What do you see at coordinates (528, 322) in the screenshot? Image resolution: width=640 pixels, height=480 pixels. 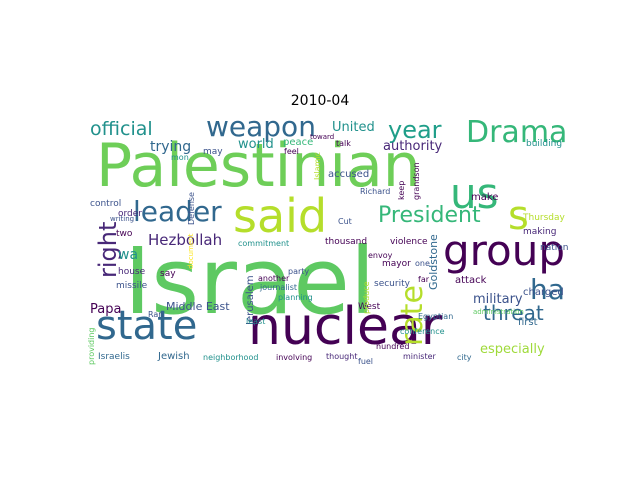 I see `word-first: first` at bounding box center [528, 322].